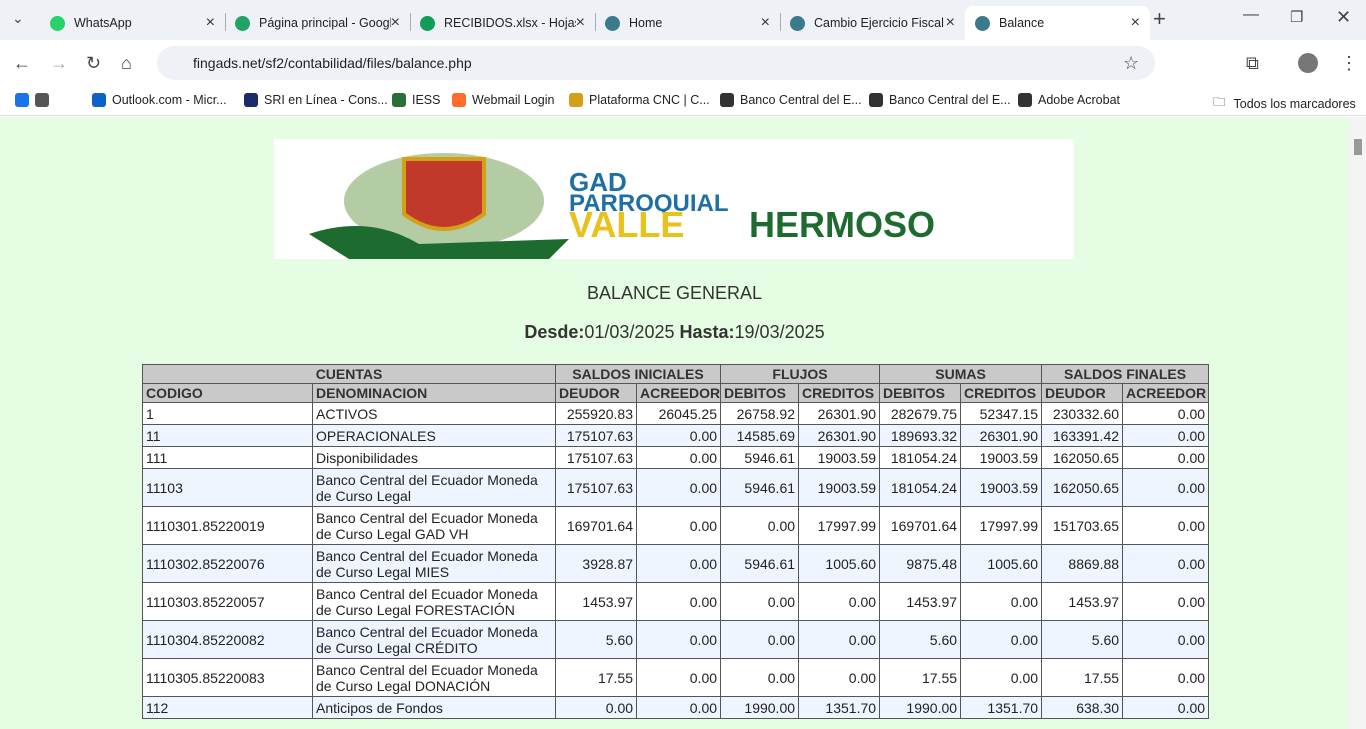 The width and height of the screenshot is (1366, 729). What do you see at coordinates (227, 677) in the screenshot?
I see `account-code: 1110305.85220083` at bounding box center [227, 677].